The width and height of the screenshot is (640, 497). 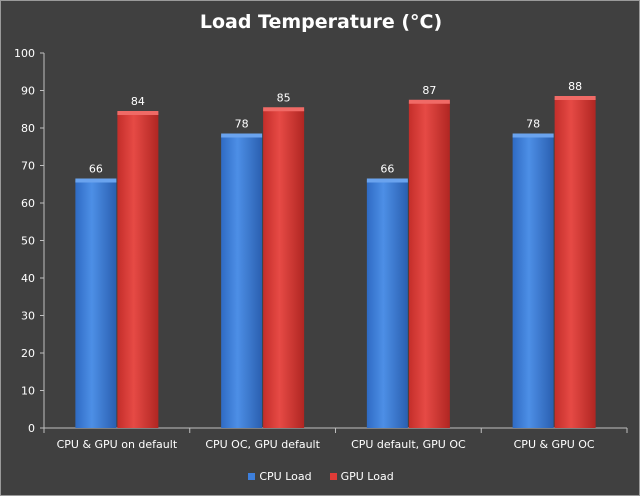 What do you see at coordinates (252, 476) in the screenshot?
I see `legend-swatch-cpu-load` at bounding box center [252, 476].